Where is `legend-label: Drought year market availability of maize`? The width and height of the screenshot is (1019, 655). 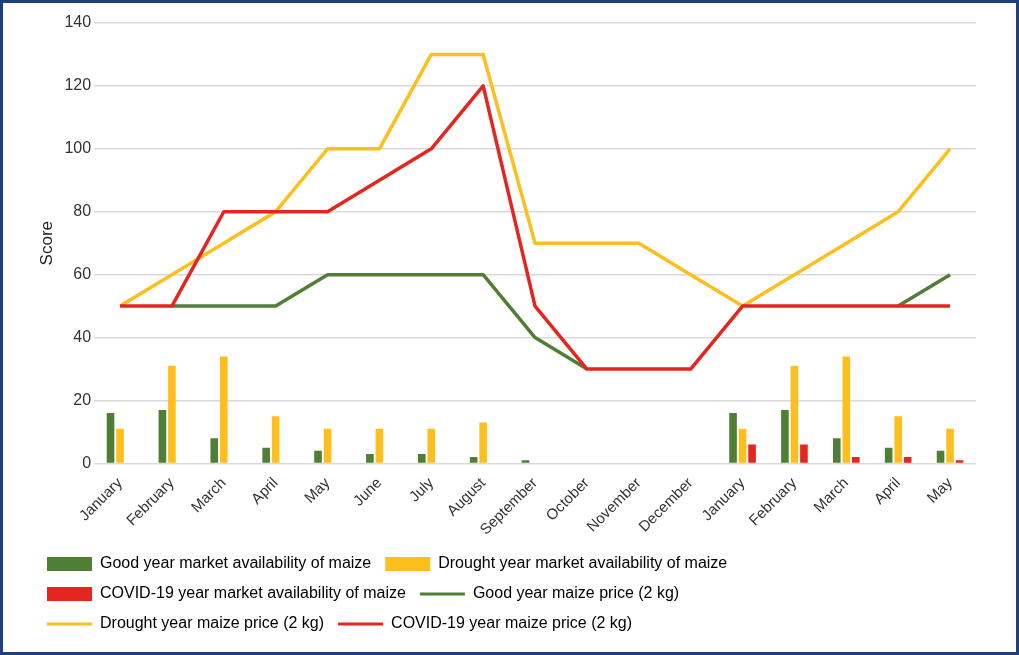
legend-label: Drought year market availability of maize is located at coordinates (583, 563).